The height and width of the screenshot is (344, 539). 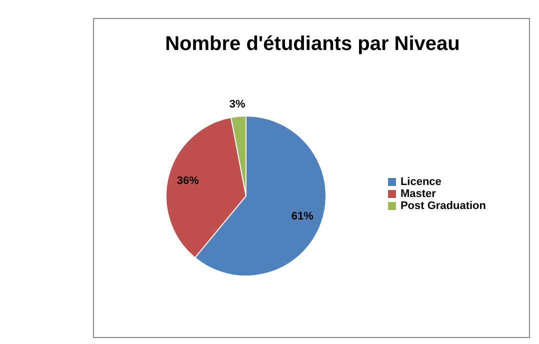 I want to click on chart-title: Nombre d'étudiants par Niveau, so click(x=312, y=44).